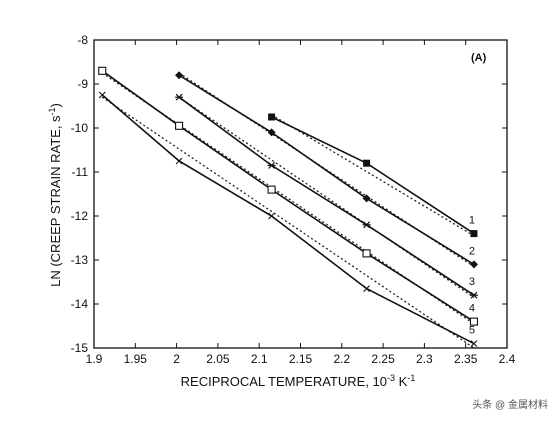 This screenshot has height=421, width=554. What do you see at coordinates (472, 221) in the screenshot?
I see `curve-label-1: 1` at bounding box center [472, 221].